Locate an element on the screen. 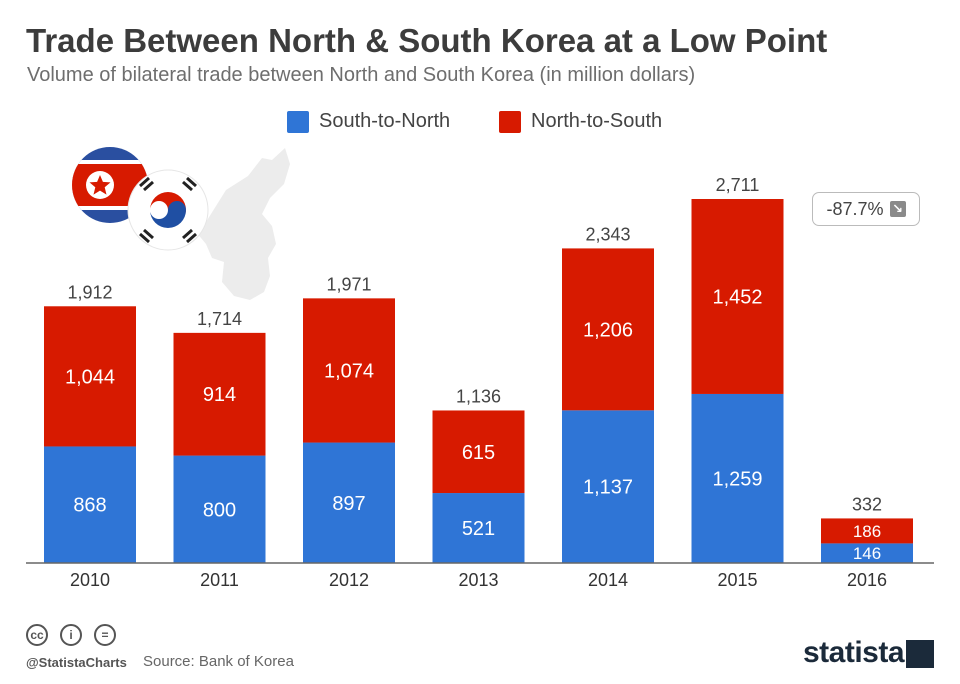  value-label-north-to-south-2015: 1,452 is located at coordinates (737, 297).